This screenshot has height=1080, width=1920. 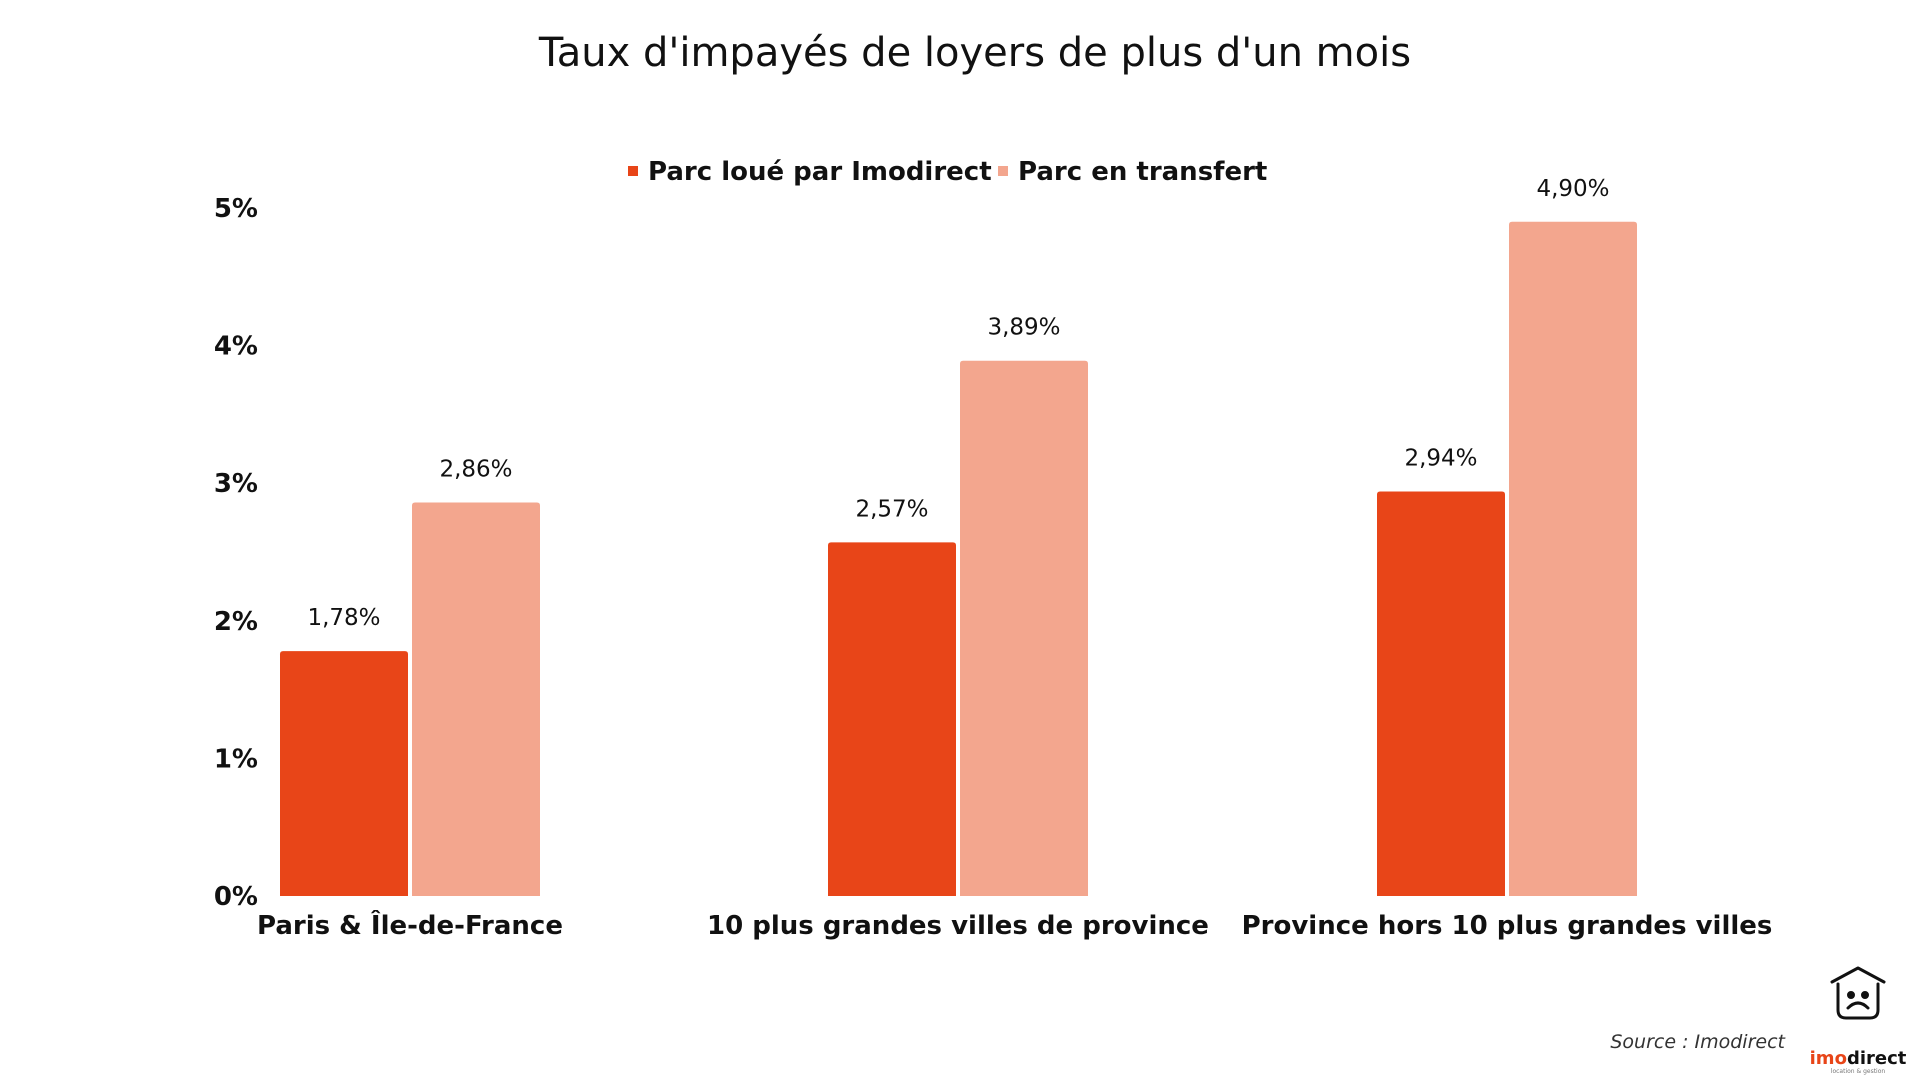 What do you see at coordinates (236, 347) in the screenshot?
I see `y-tick-label: 4%` at bounding box center [236, 347].